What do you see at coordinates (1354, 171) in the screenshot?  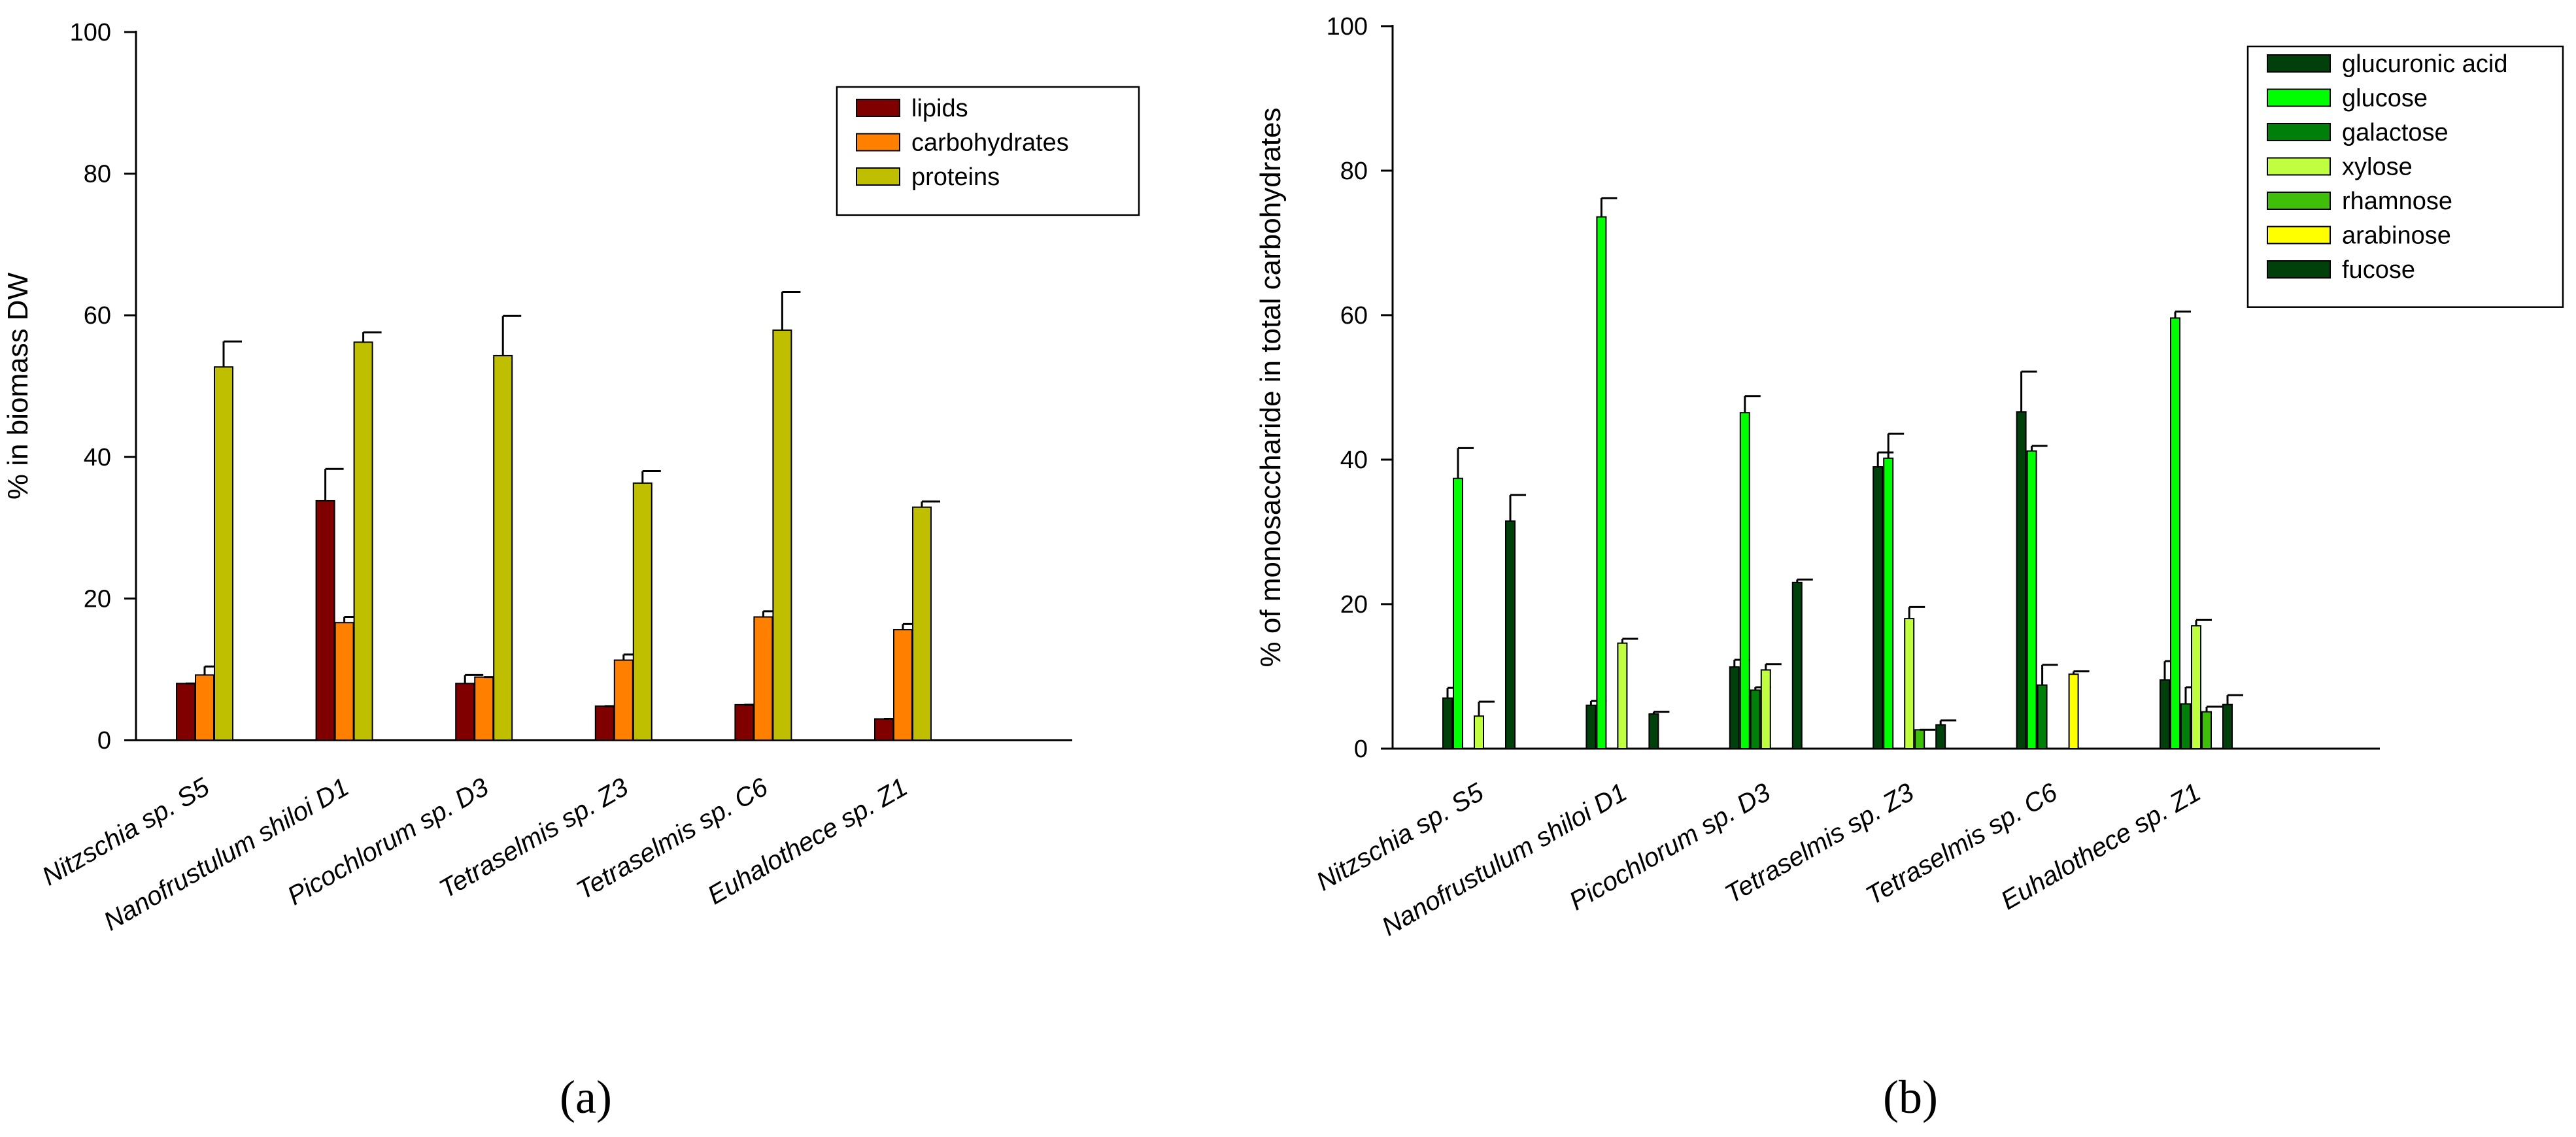 I see `panel-b-ytick-label: 80` at bounding box center [1354, 171].